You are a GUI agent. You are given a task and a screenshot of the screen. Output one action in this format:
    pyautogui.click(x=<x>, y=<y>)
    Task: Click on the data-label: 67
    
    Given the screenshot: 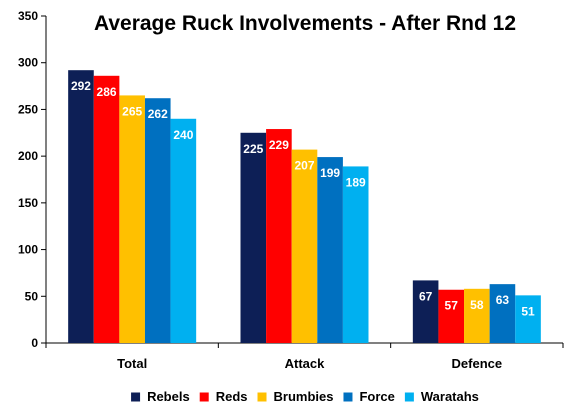 What is the action you would take?
    pyautogui.click(x=426, y=296)
    